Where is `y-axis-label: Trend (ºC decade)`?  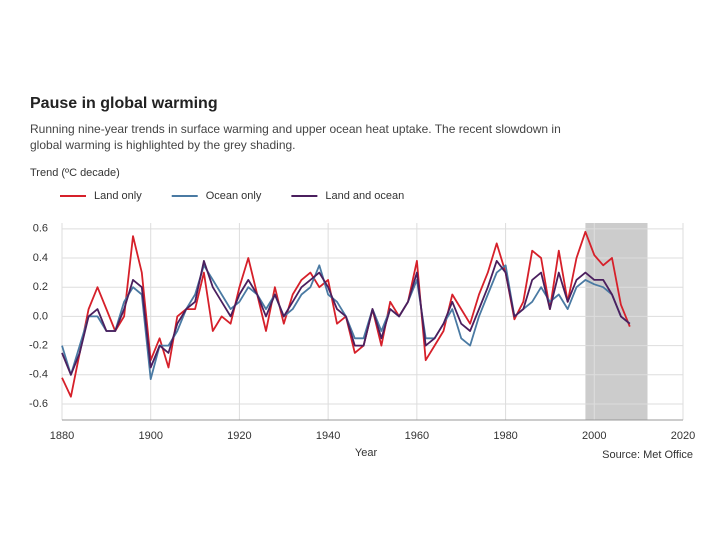 y-axis-label: Trend (ºC decade) is located at coordinates (75, 173).